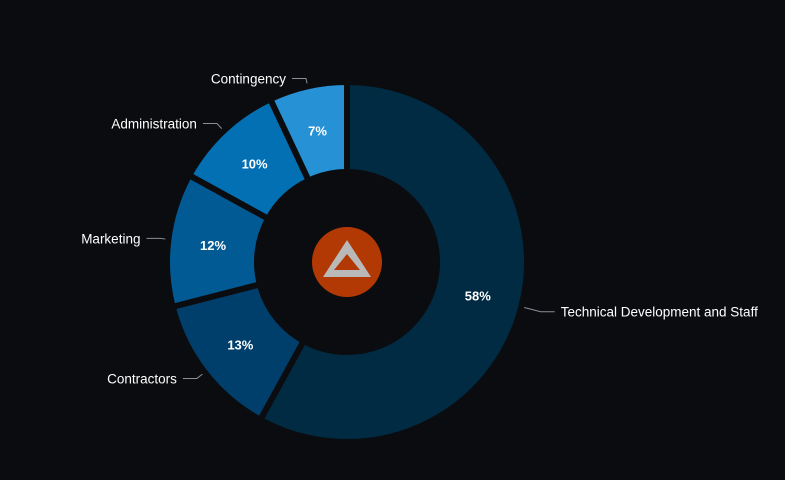 This screenshot has height=480, width=785. I want to click on leader-line-marketing, so click(156, 238).